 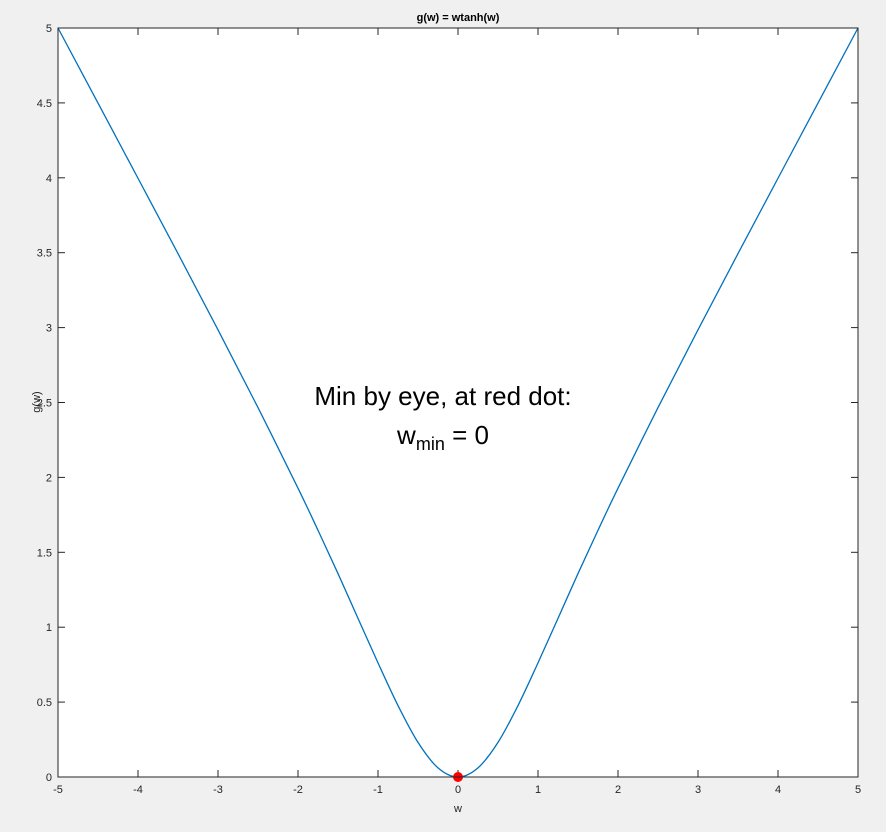 What do you see at coordinates (538, 790) in the screenshot?
I see `x-tick-label: 1` at bounding box center [538, 790].